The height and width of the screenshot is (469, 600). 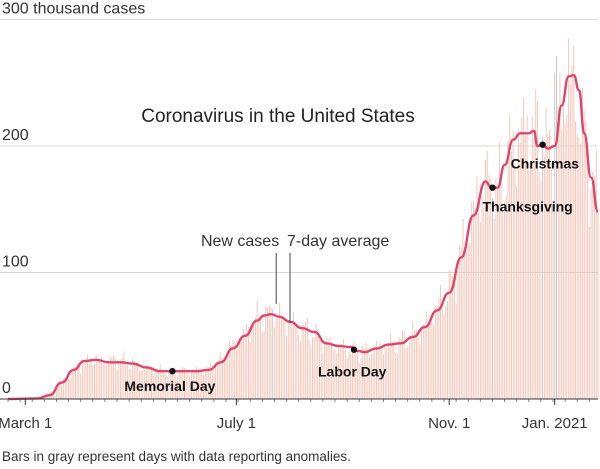 What do you see at coordinates (545, 164) in the screenshot?
I see `annotation-label: Christmas` at bounding box center [545, 164].